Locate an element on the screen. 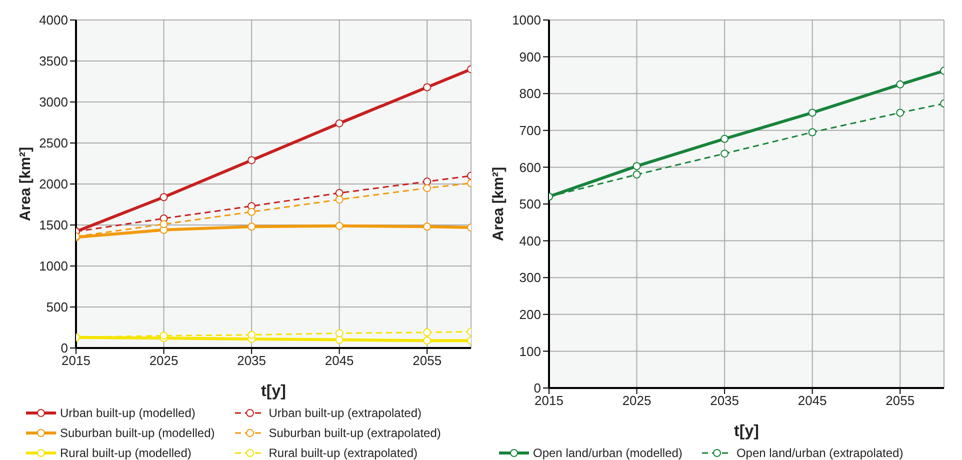  legend-label: Suburban built-up (extrapolated) is located at coordinates (354, 433).